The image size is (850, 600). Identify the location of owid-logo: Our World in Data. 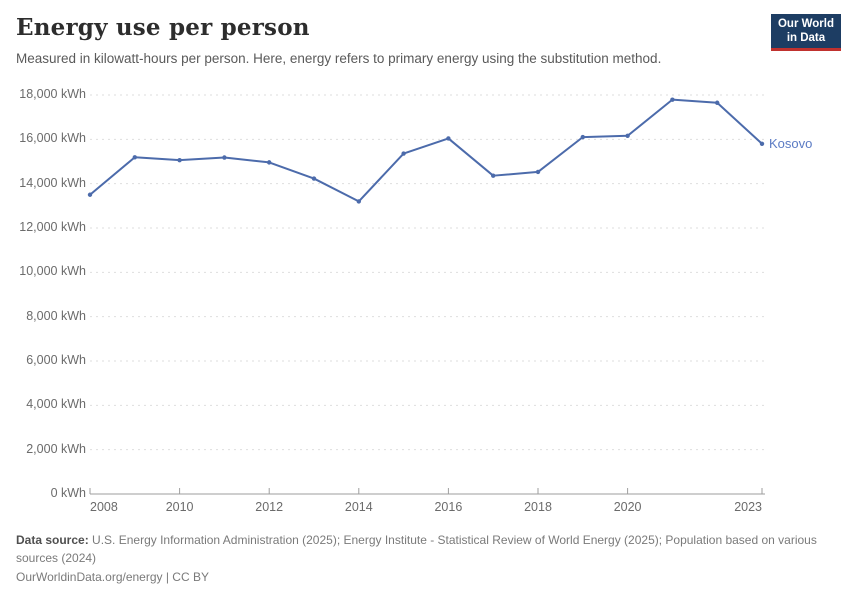
(805, 32).